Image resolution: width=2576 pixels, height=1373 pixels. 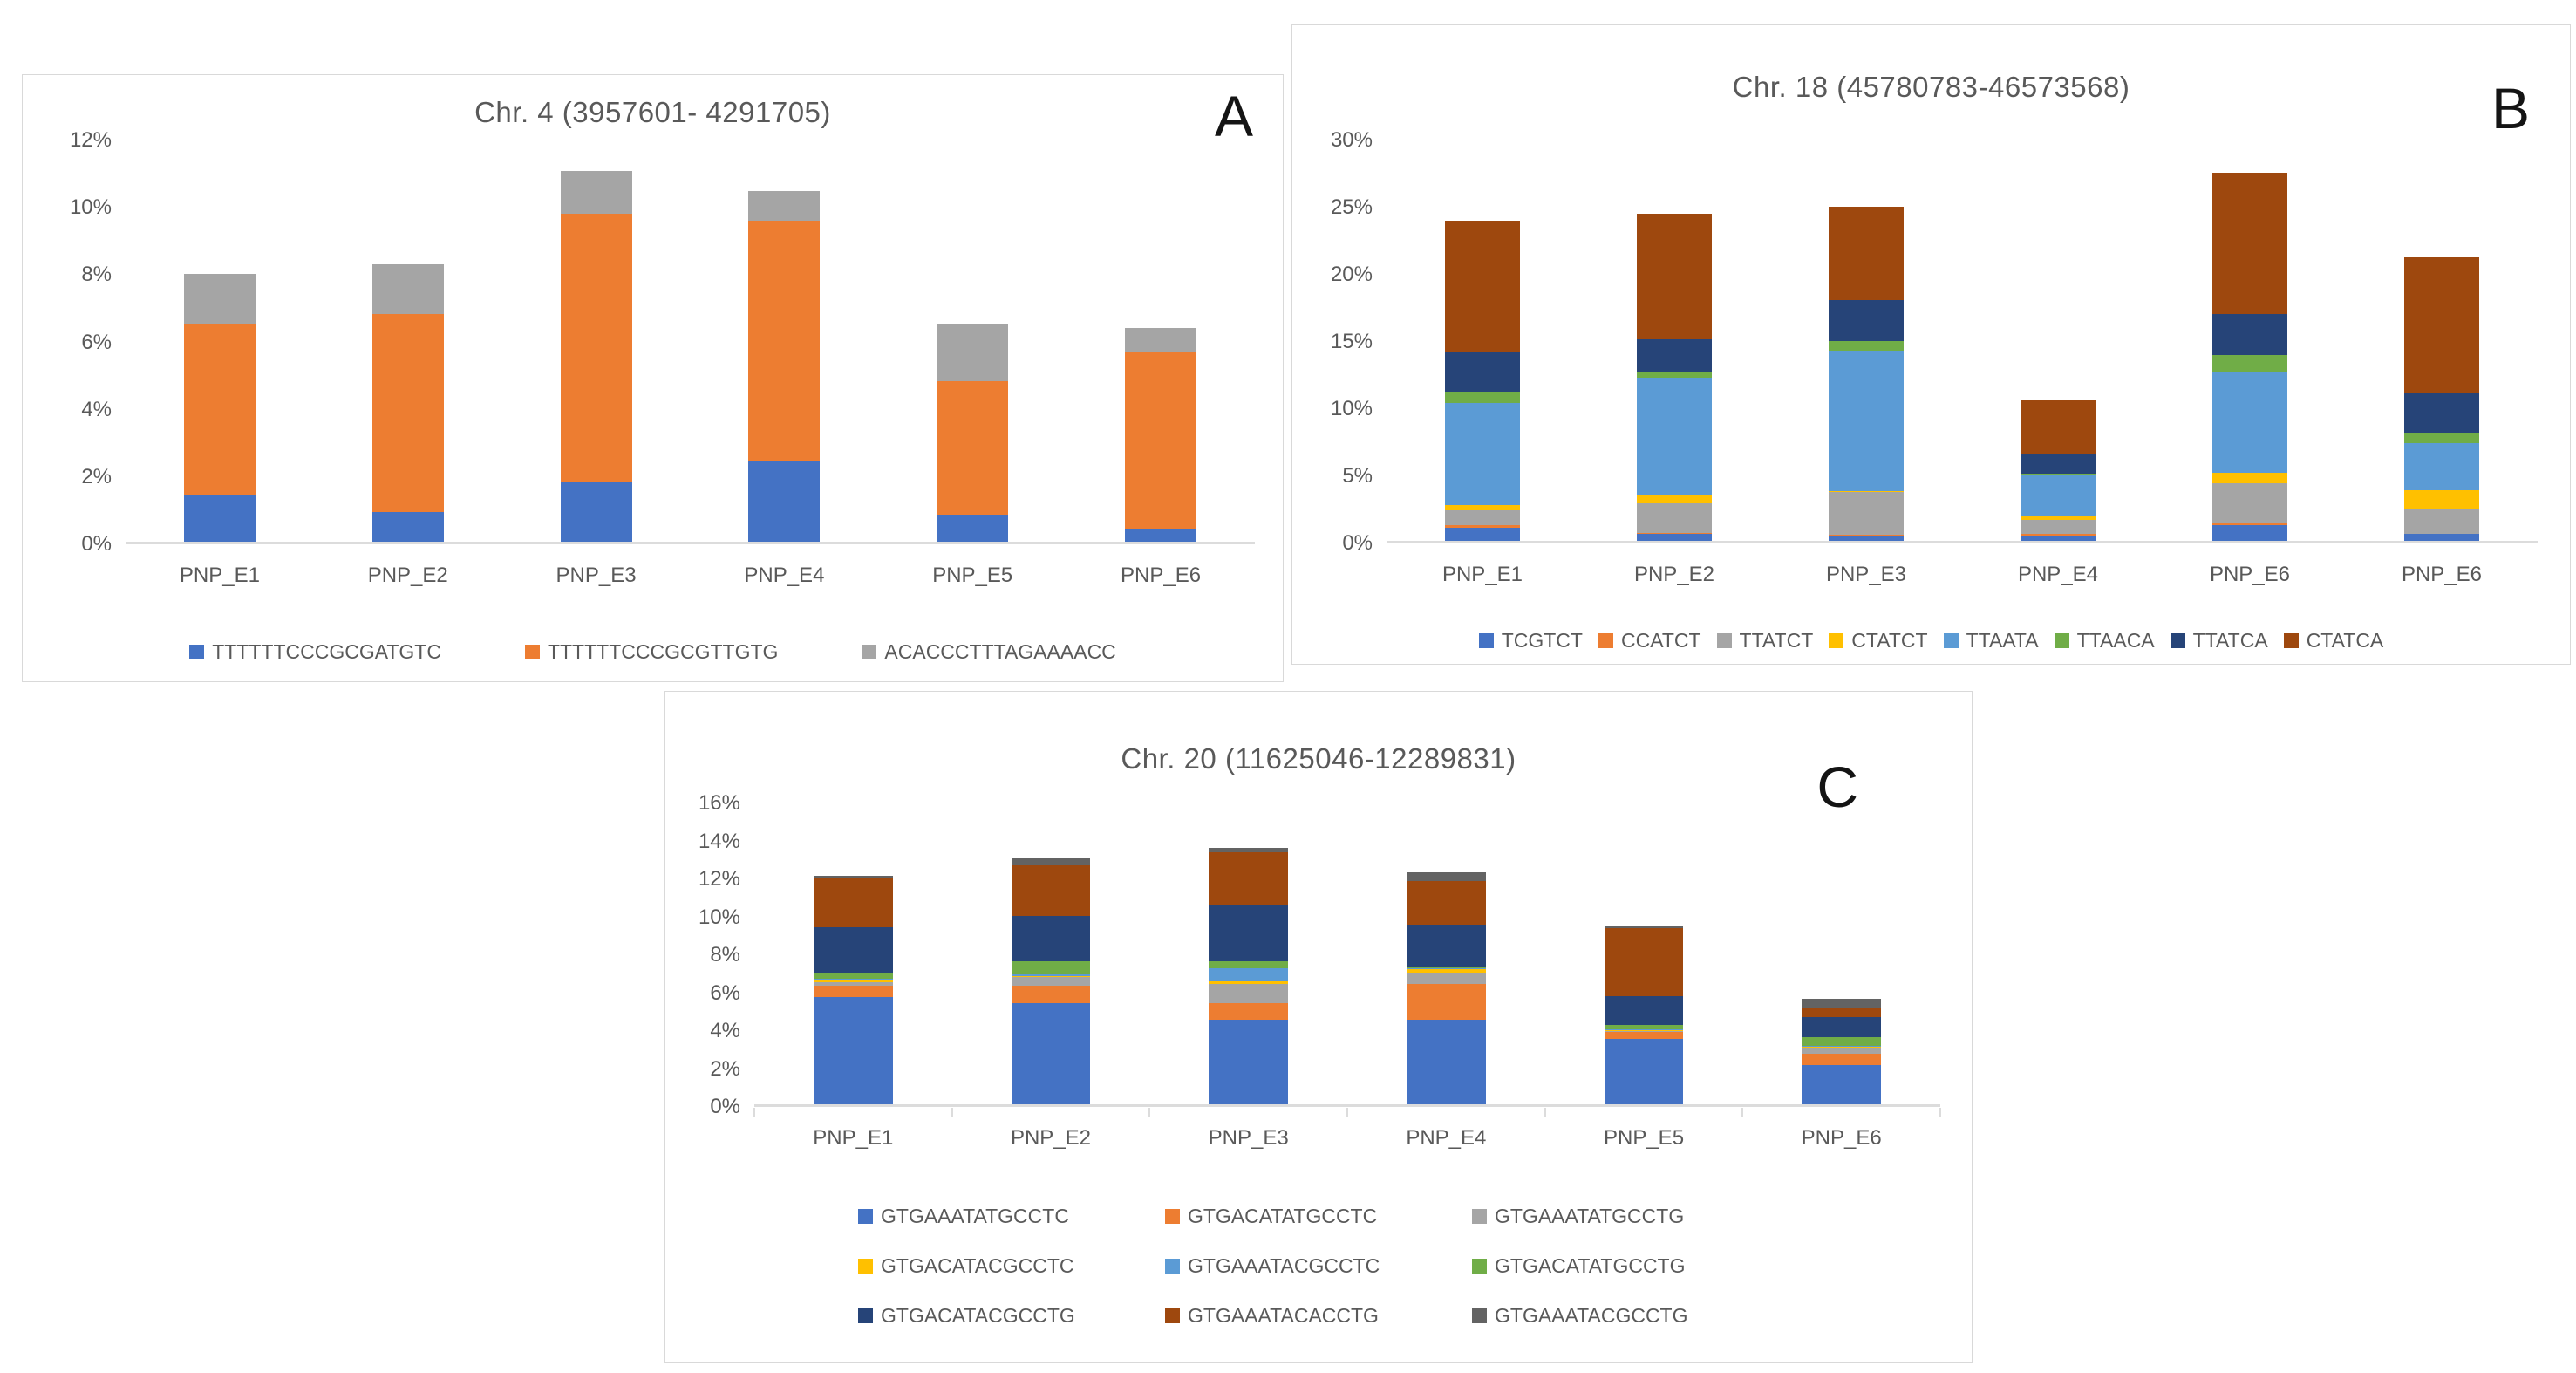 I want to click on x-axis-ticks, so click(x=1347, y=1112).